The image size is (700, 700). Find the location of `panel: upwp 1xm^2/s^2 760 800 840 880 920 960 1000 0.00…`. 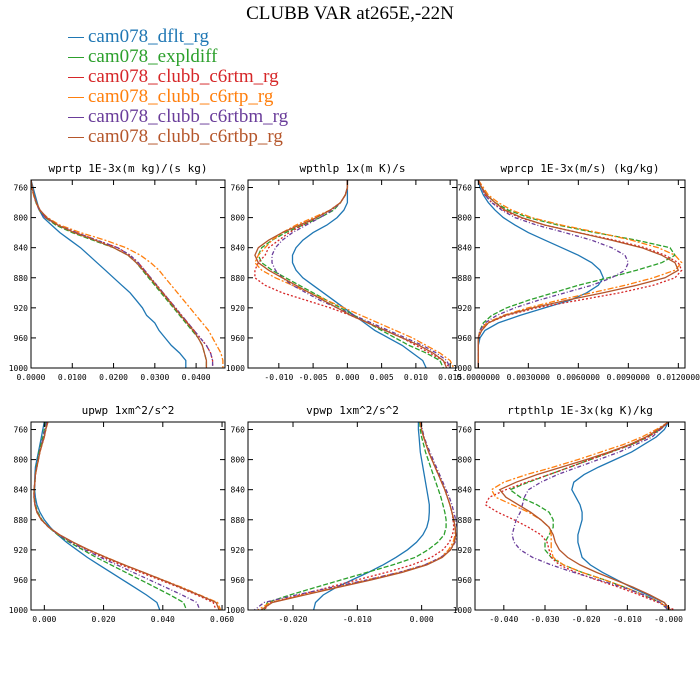

panel: upwp 1xm^2/s^2 760 800 840 880 920 960 1000 0.00… is located at coordinates (122, 514).